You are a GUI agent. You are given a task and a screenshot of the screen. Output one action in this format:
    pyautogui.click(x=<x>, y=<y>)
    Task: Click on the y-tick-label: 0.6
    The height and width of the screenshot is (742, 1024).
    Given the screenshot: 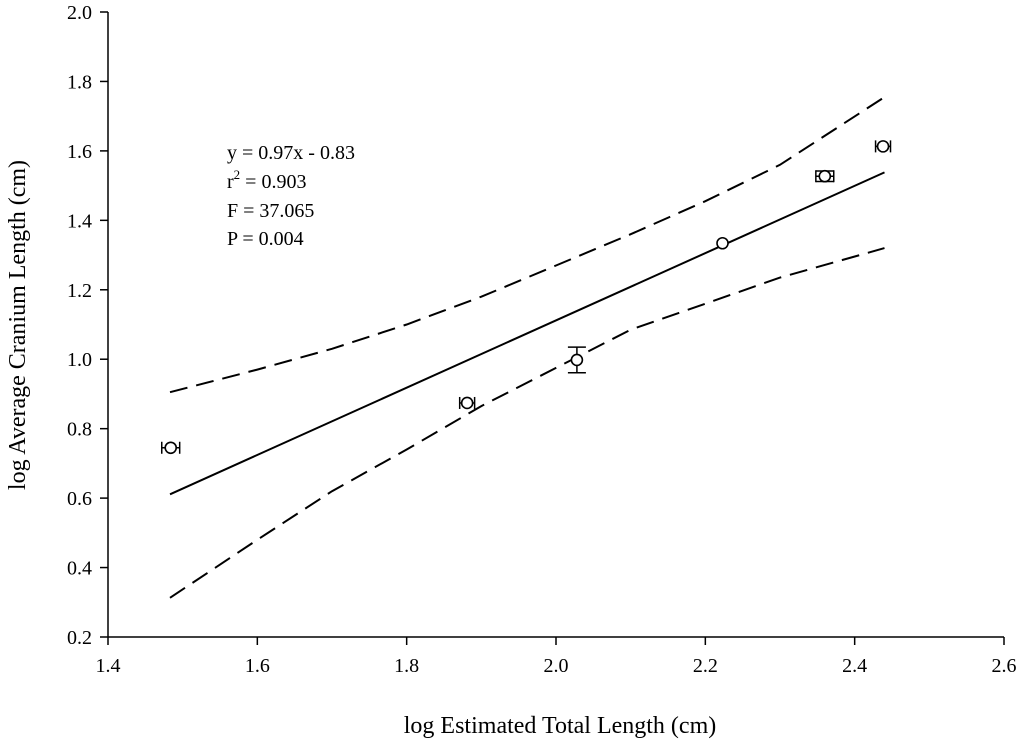 What is the action you would take?
    pyautogui.click(x=79, y=499)
    